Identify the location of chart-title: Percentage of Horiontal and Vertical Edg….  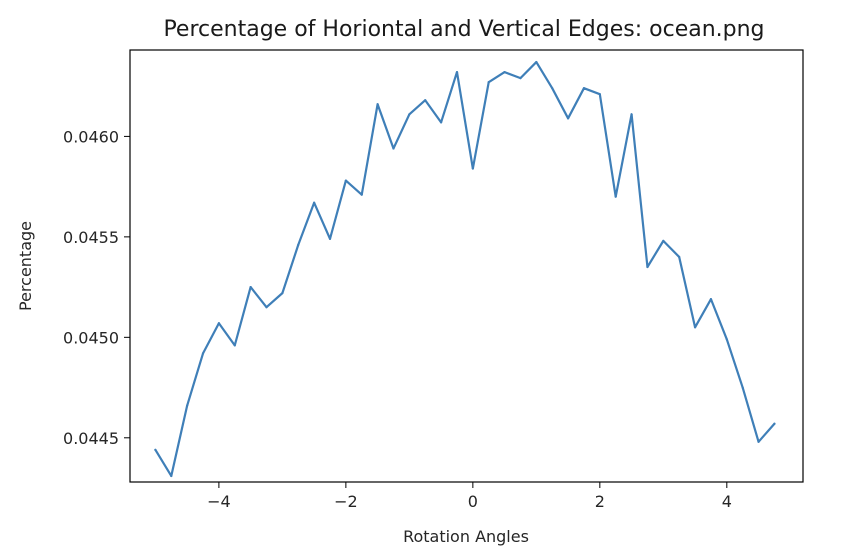
(463, 29).